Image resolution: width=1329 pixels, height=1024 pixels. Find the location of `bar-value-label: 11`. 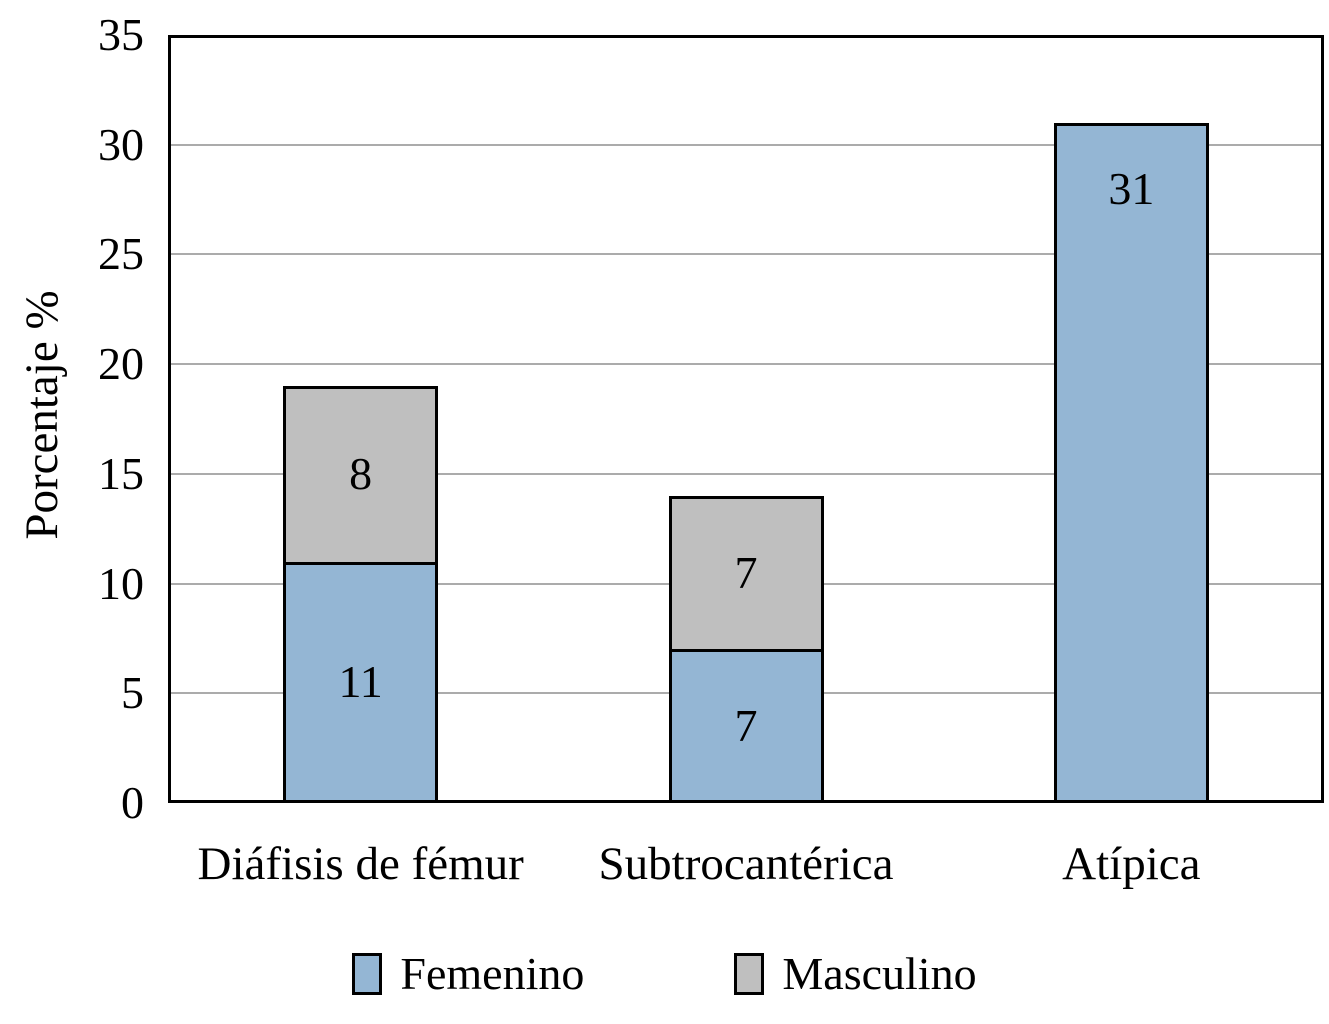

bar-value-label: 11 is located at coordinates (360, 682).